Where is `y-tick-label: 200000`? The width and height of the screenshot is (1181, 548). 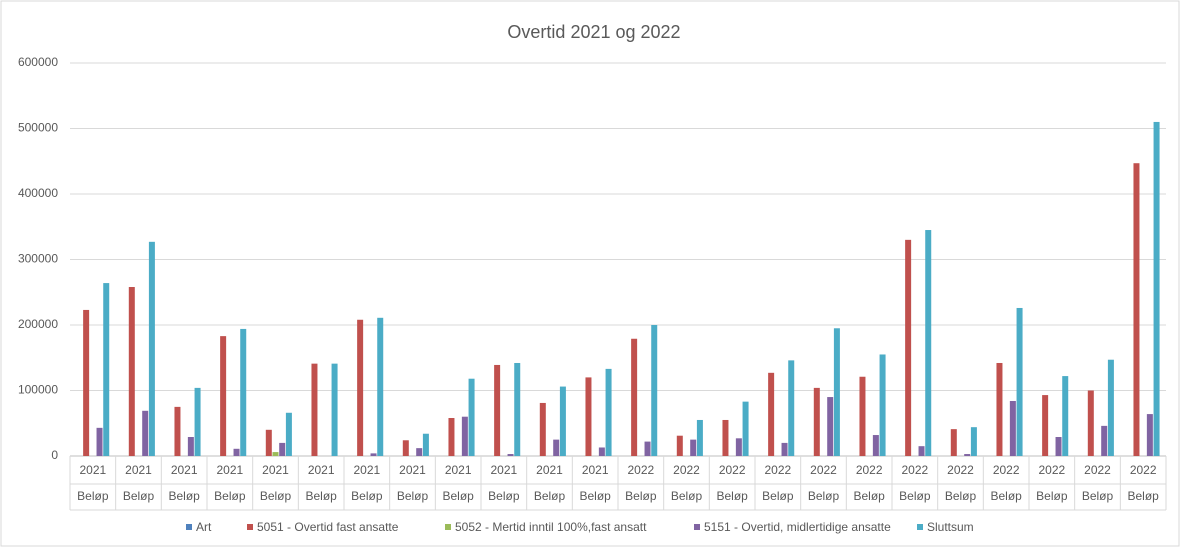 y-tick-label: 200000 is located at coordinates (38, 324).